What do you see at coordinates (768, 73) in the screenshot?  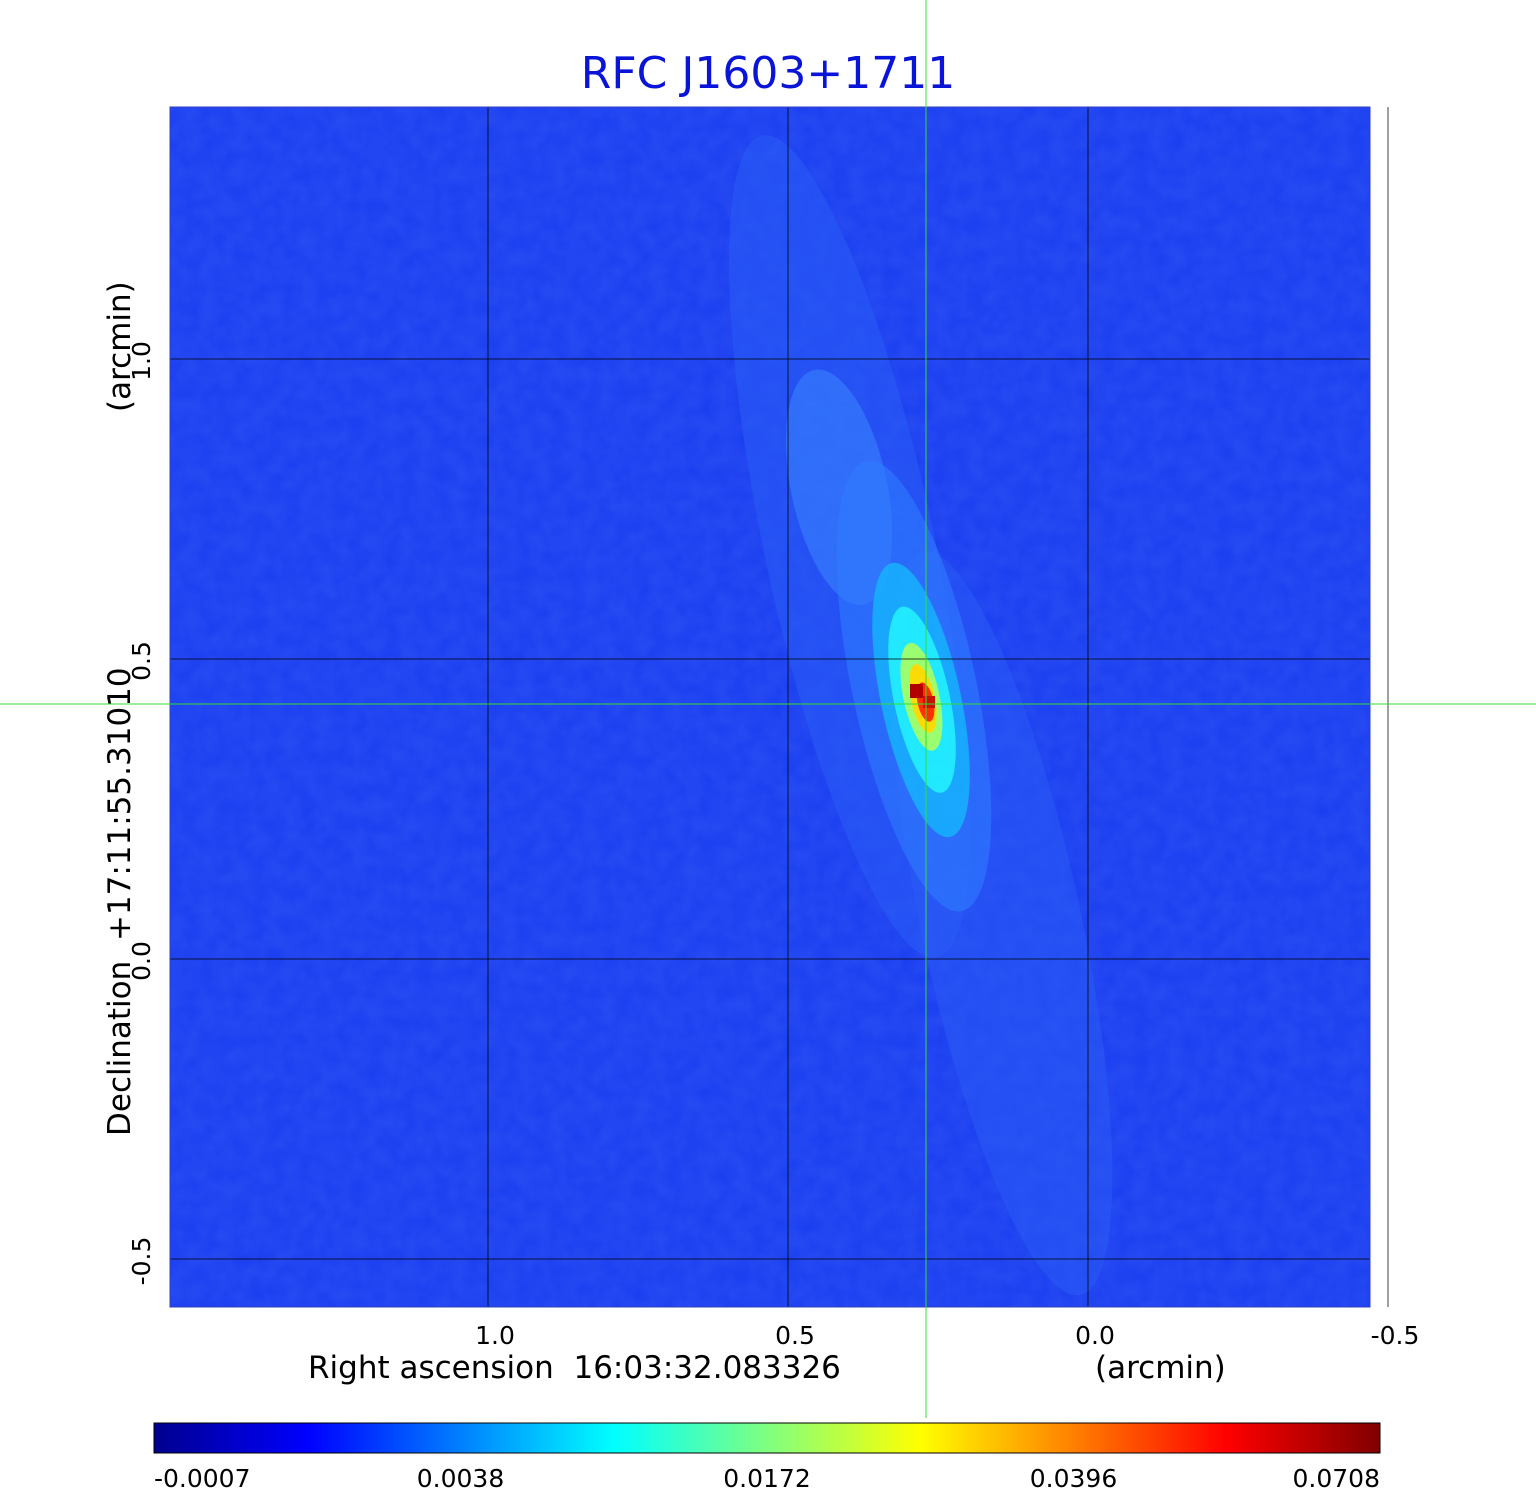 I see `chart-title: RFC J1603+1711` at bounding box center [768, 73].